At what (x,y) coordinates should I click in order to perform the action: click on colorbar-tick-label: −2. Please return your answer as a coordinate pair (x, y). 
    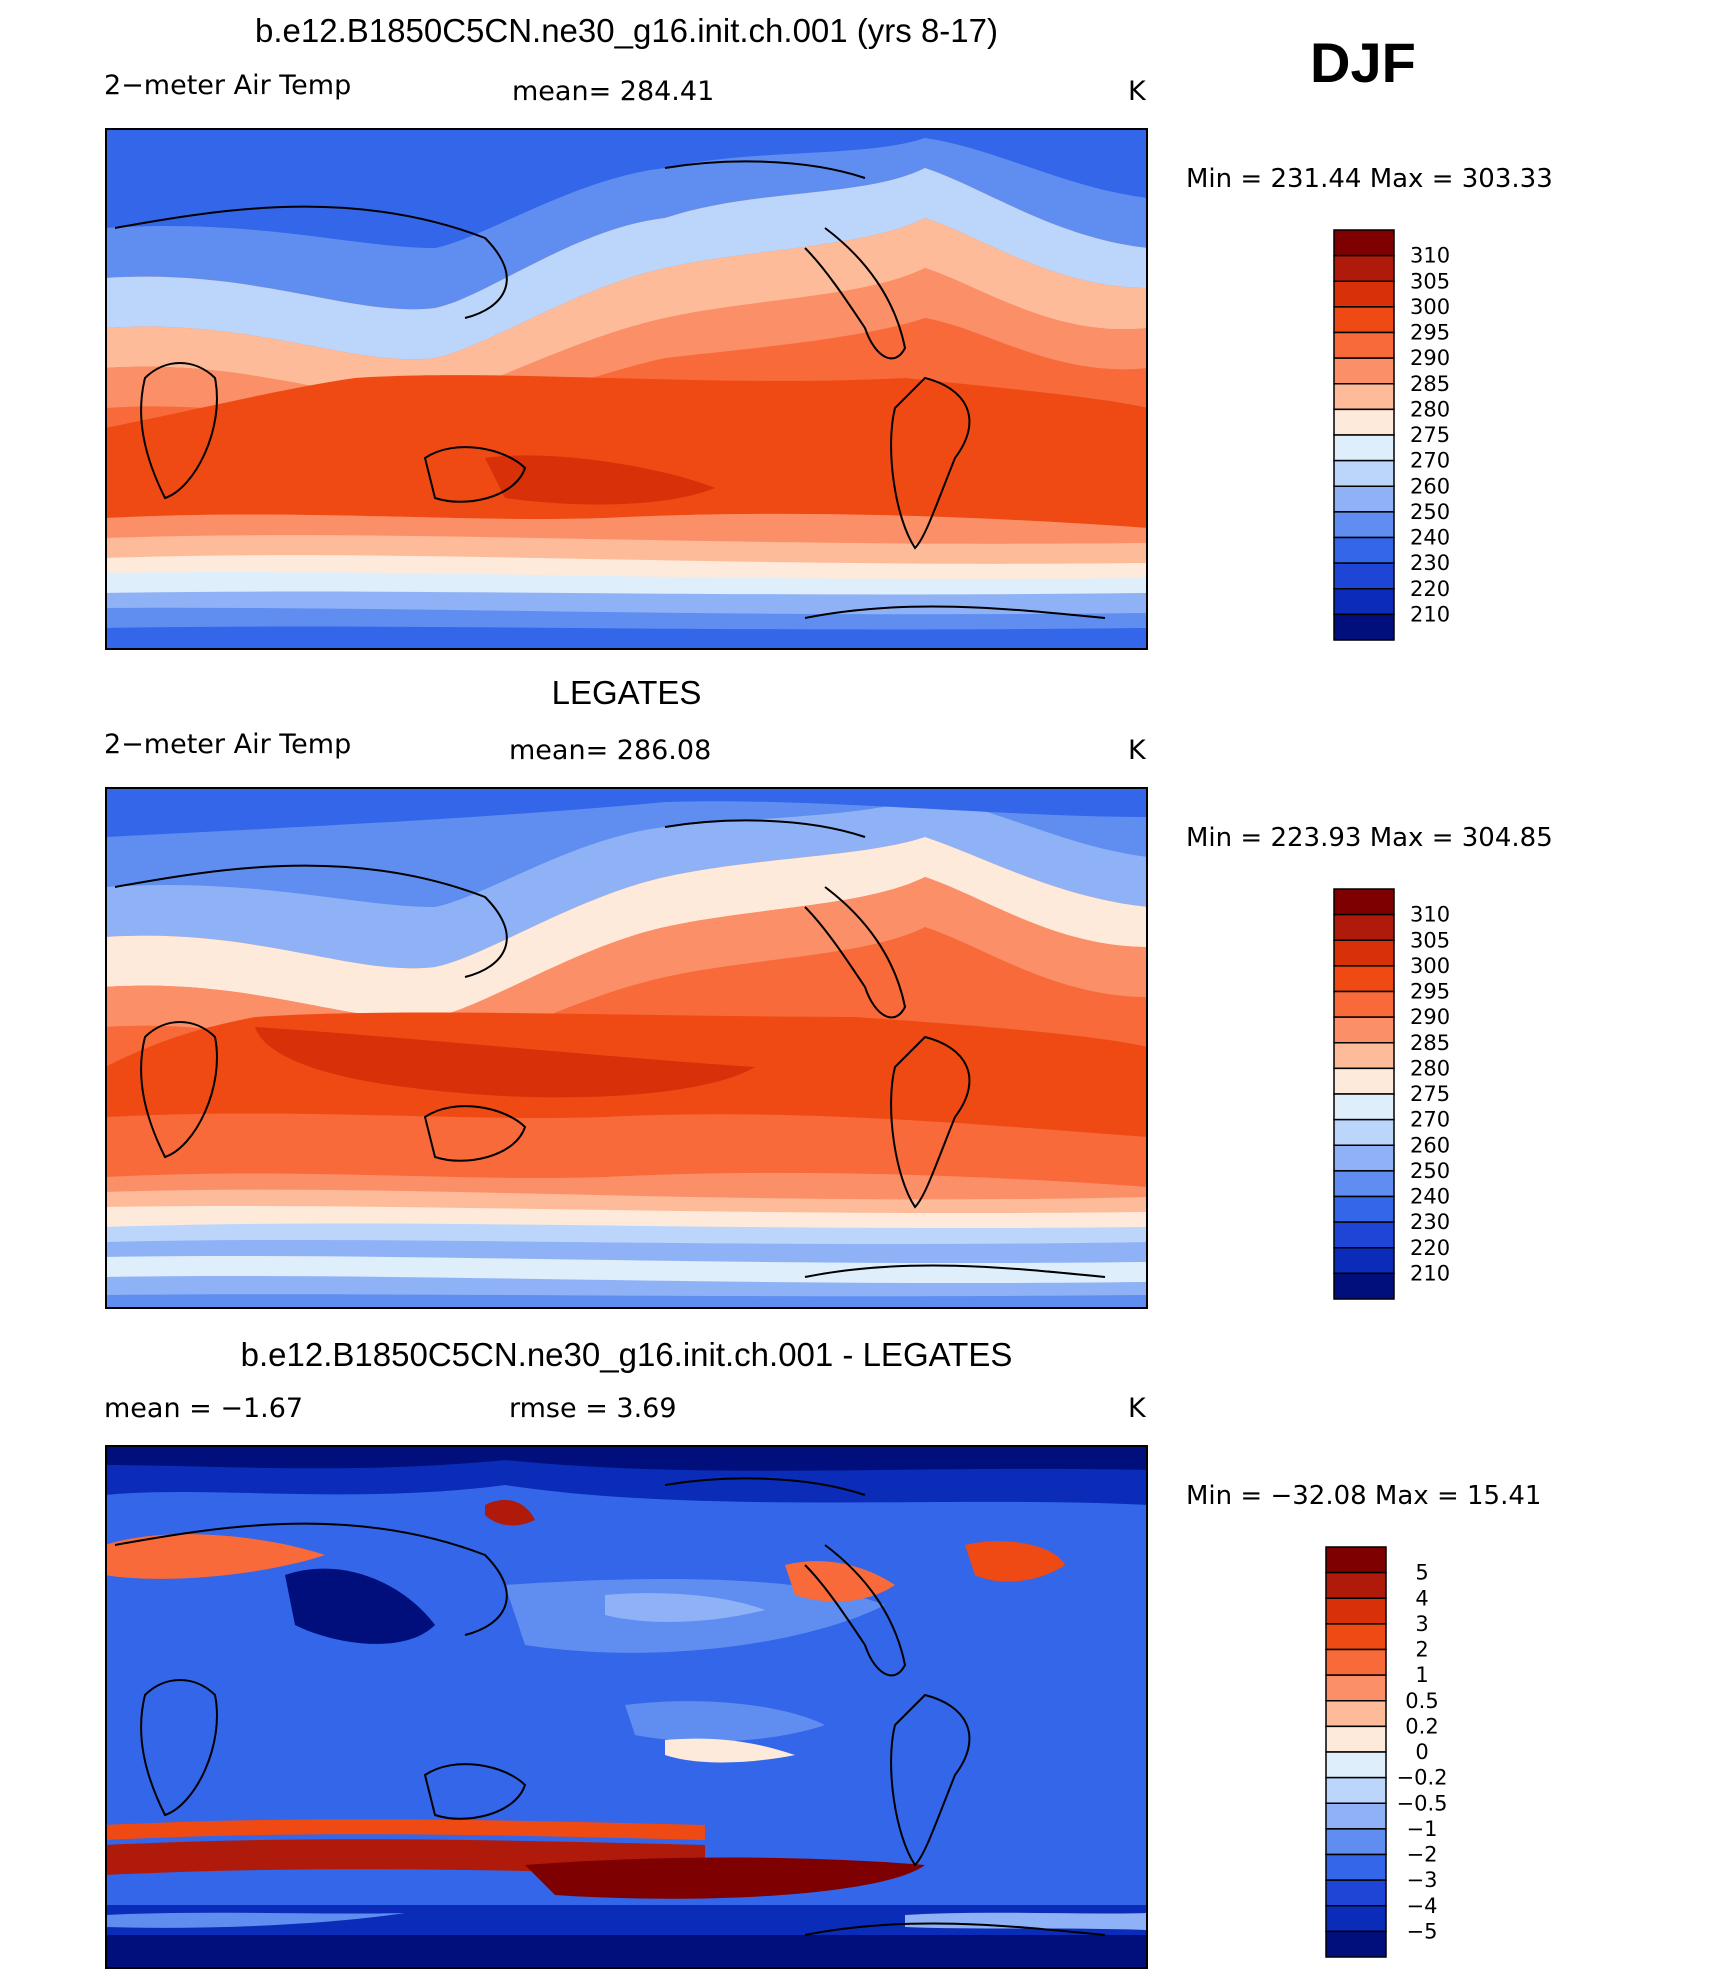
    Looking at the image, I should click on (1422, 1855).